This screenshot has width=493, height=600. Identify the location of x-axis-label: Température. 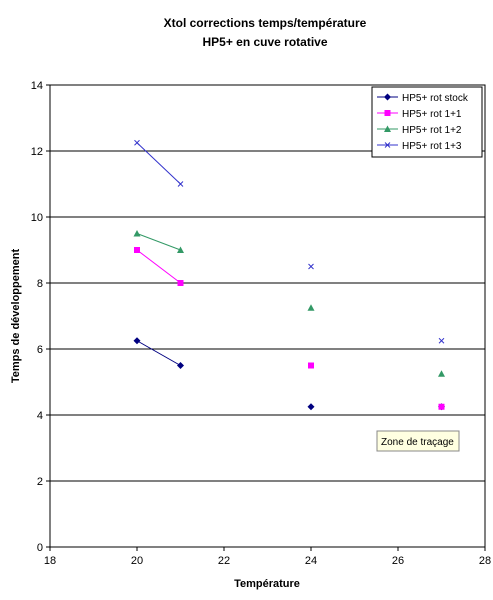
(267, 584).